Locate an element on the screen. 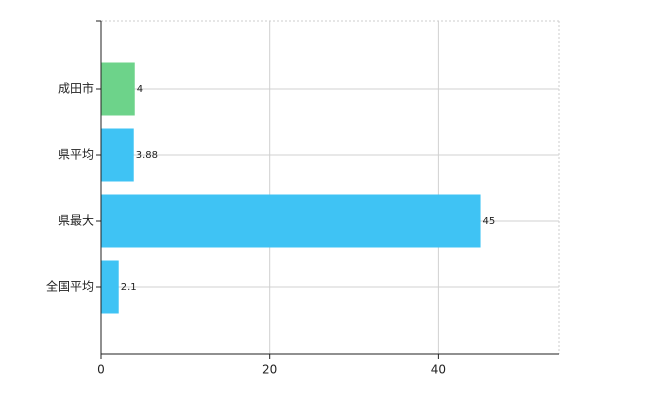  y-tick-label: 県最大 is located at coordinates (76, 221).